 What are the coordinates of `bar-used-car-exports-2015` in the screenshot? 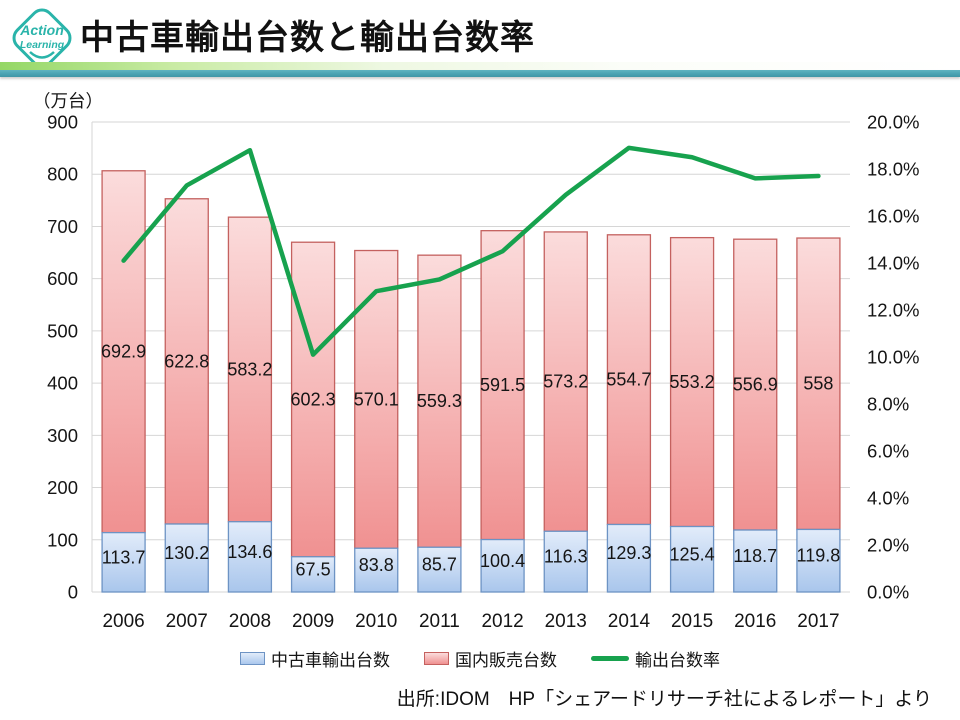 It's located at (692, 559).